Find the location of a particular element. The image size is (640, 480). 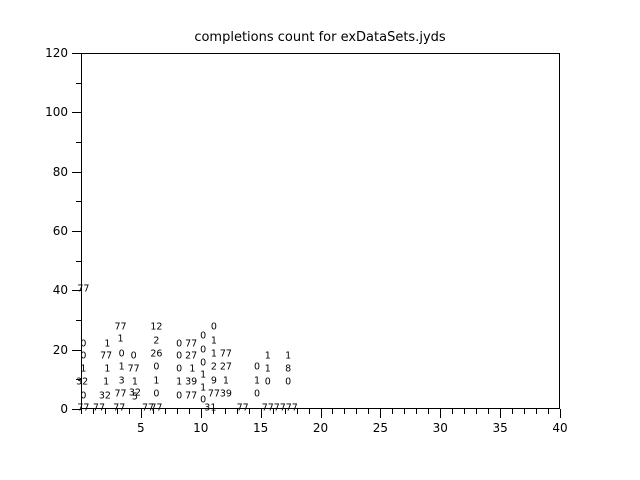

x-tick-label: 10 is located at coordinates (201, 428).